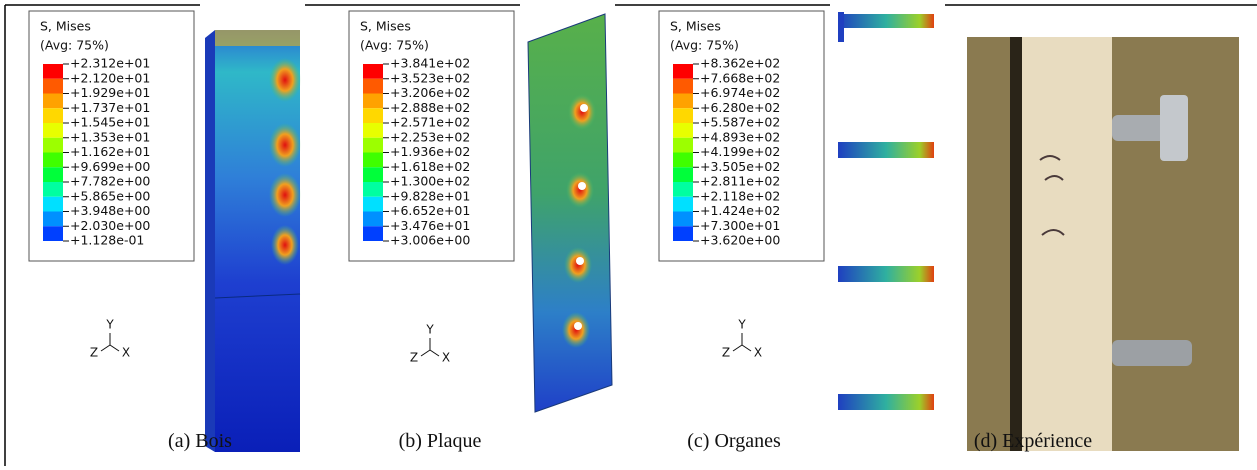 The height and width of the screenshot is (470, 1257). Describe the element at coordinates (430, 107) in the screenshot. I see `legend-value: +2.888e+02` at that location.